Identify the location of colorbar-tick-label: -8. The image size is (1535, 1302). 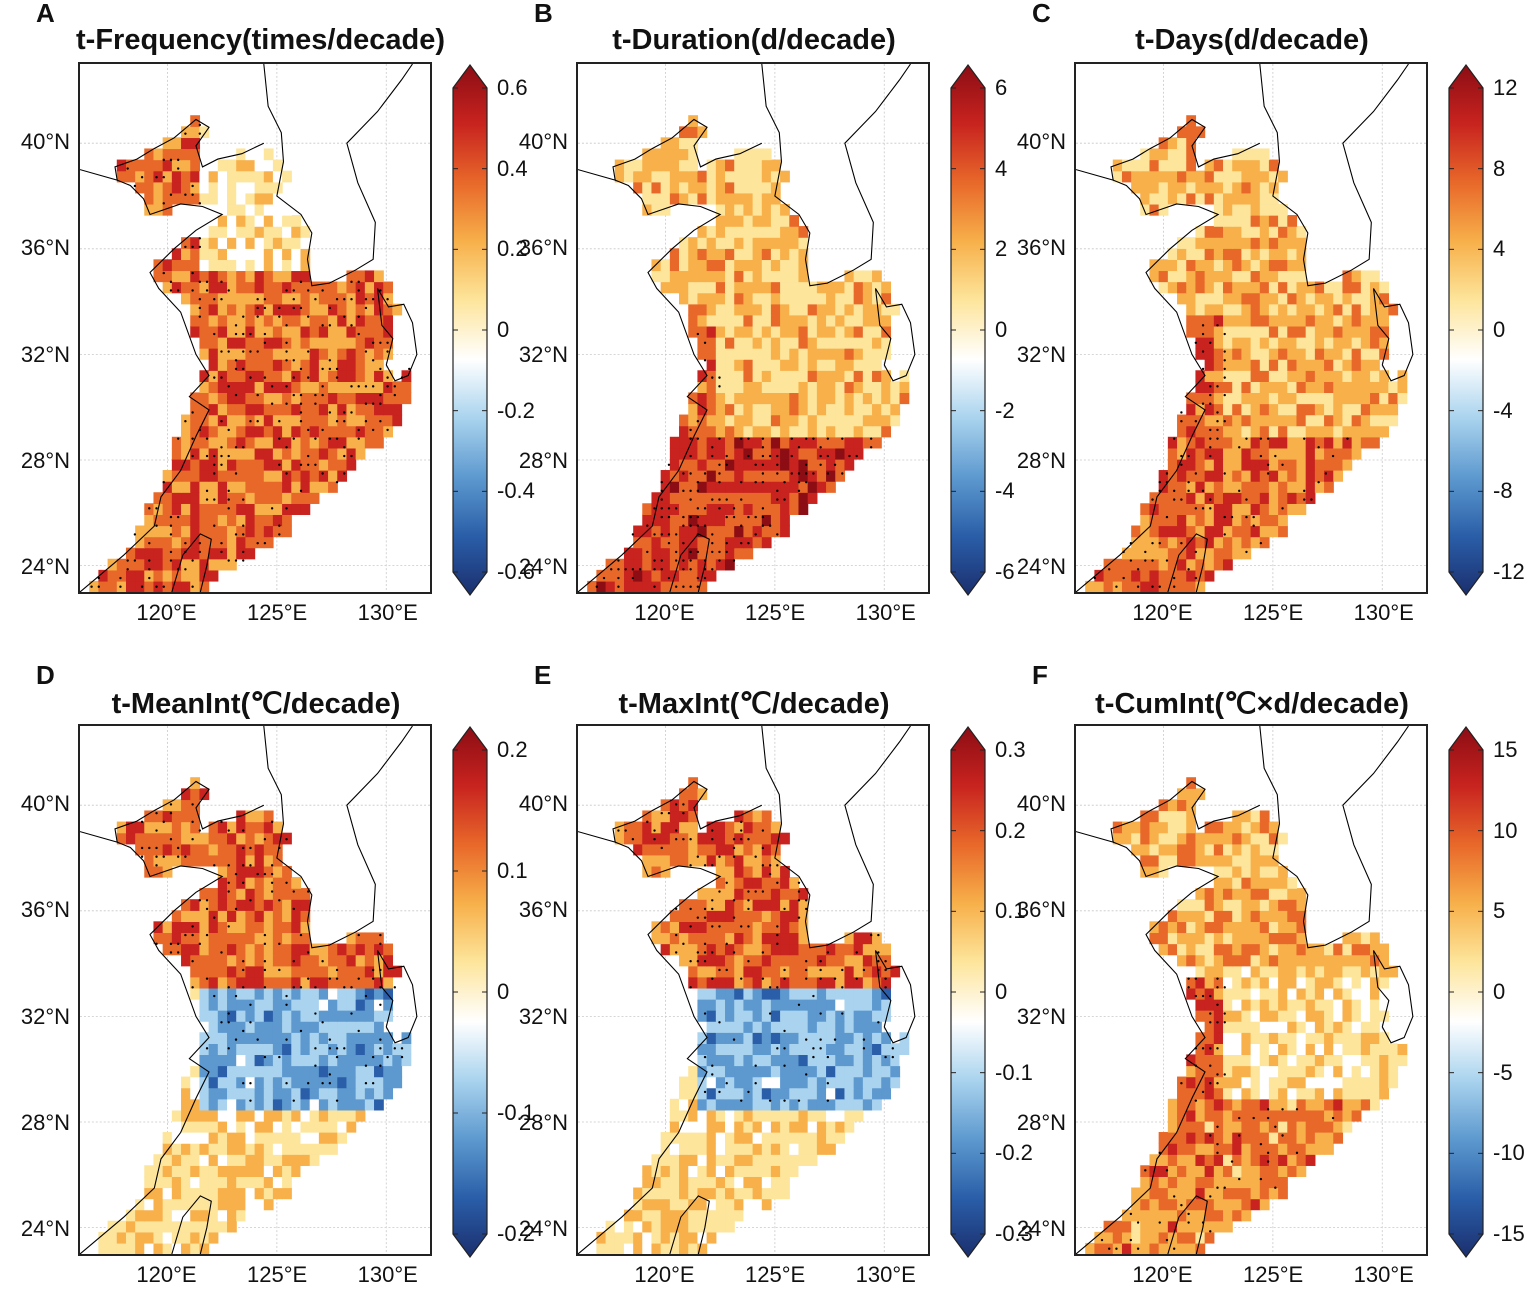
(1503, 491).